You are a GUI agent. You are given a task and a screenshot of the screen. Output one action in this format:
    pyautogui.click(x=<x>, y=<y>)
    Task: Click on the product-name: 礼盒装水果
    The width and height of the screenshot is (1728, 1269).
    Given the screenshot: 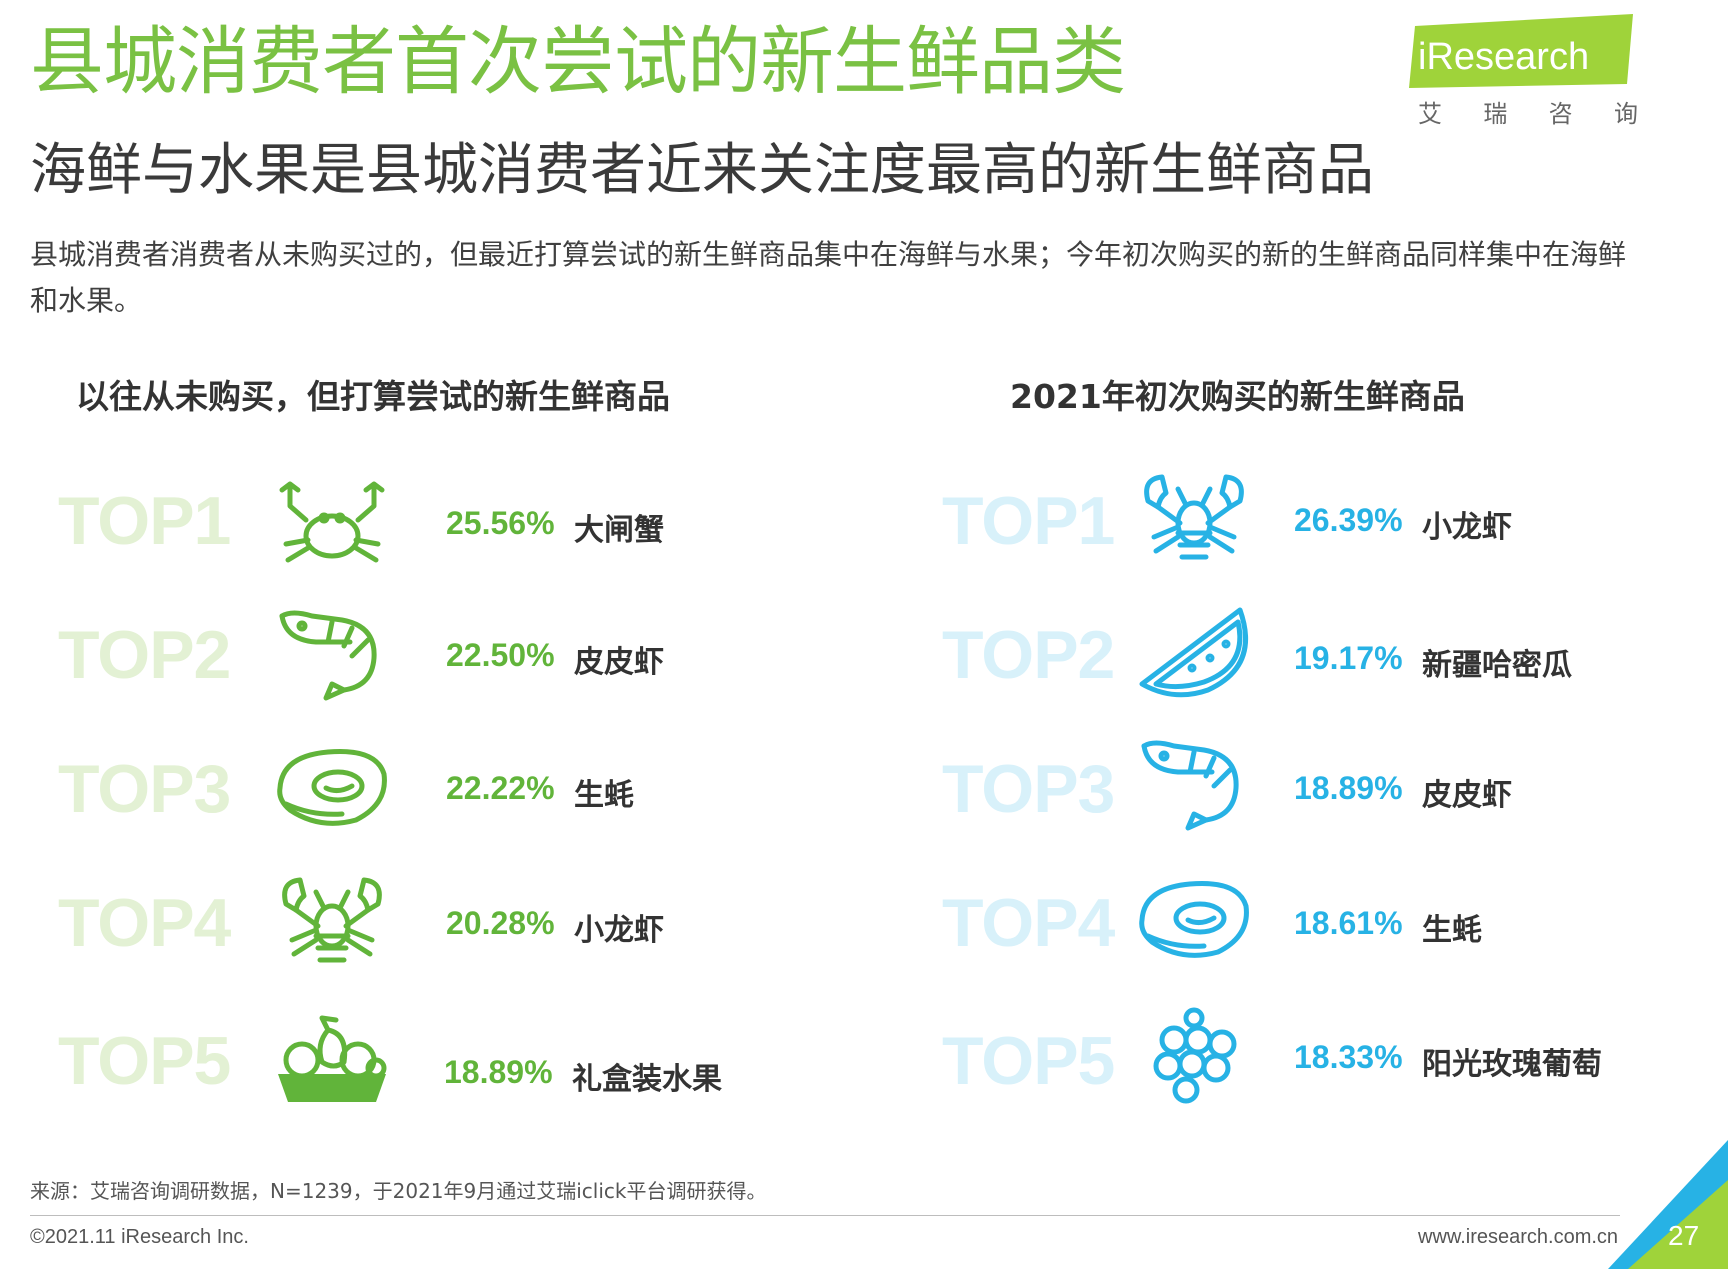 What is the action you would take?
    pyautogui.click(x=647, y=1079)
    